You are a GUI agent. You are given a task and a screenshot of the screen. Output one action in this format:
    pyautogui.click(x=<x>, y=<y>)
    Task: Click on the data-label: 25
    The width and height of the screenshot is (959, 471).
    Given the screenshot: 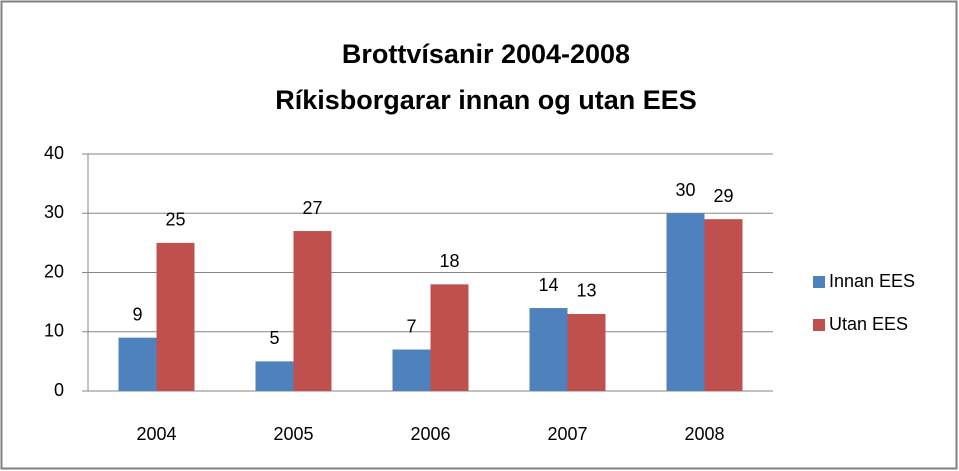 What is the action you would take?
    pyautogui.click(x=175, y=220)
    